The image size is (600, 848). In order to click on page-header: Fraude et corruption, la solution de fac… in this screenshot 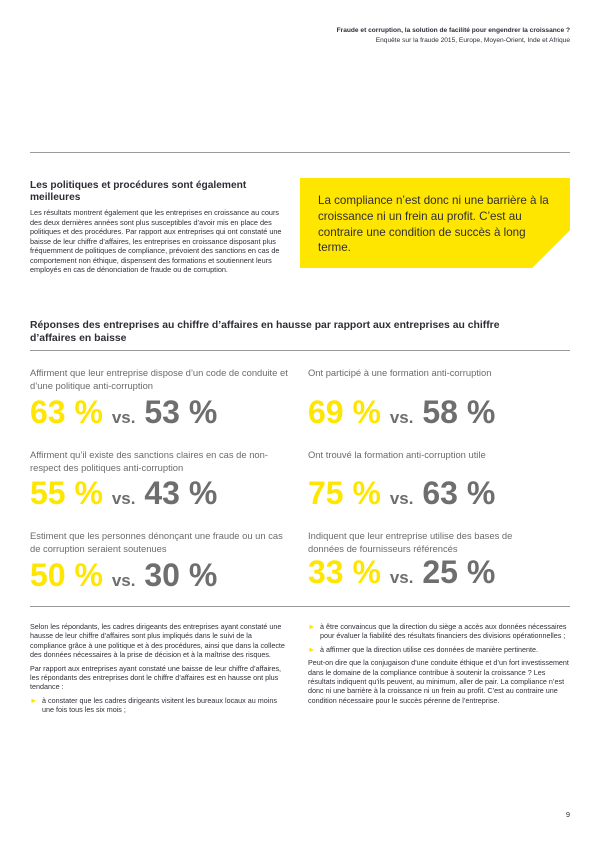, I will do `click(453, 35)`.